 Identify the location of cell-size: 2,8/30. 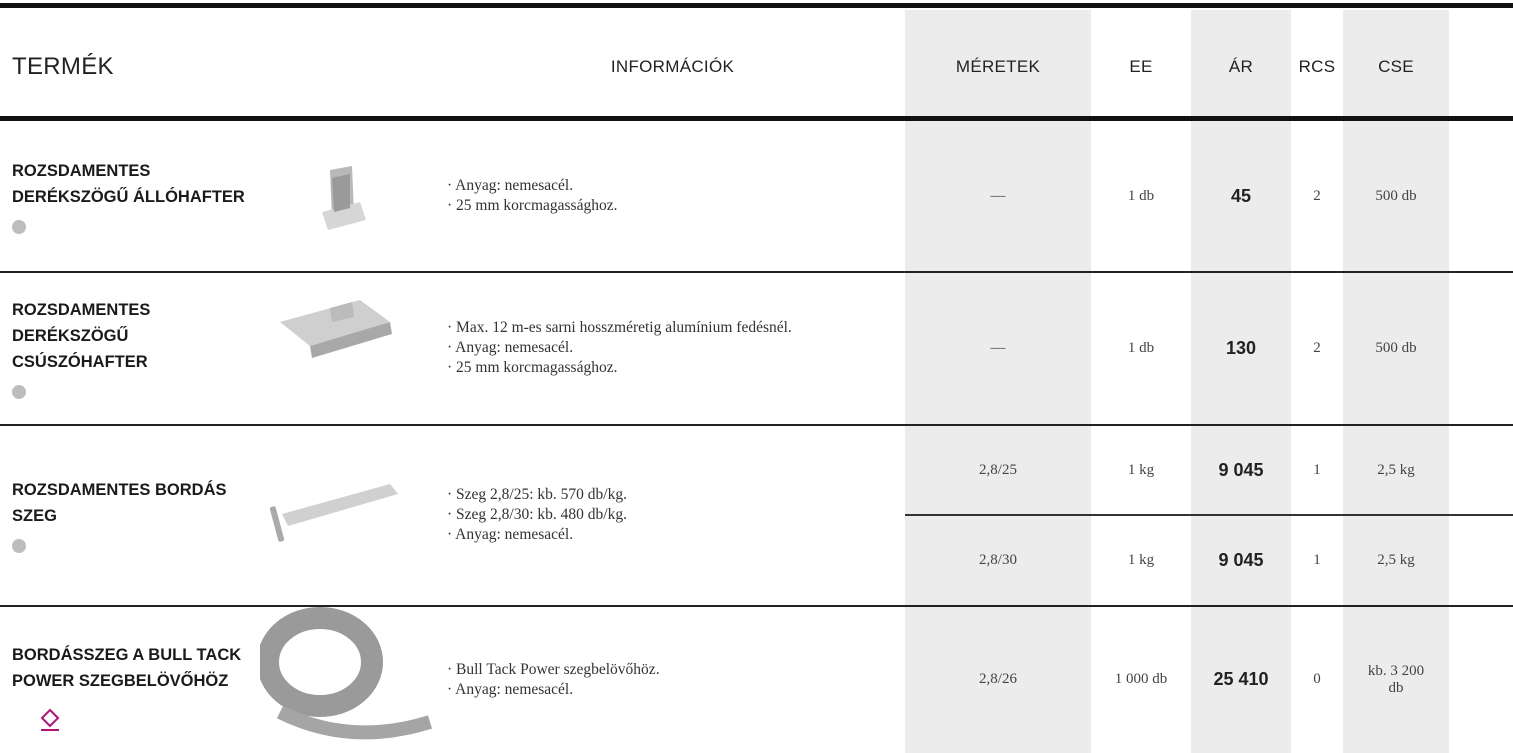
(998, 560).